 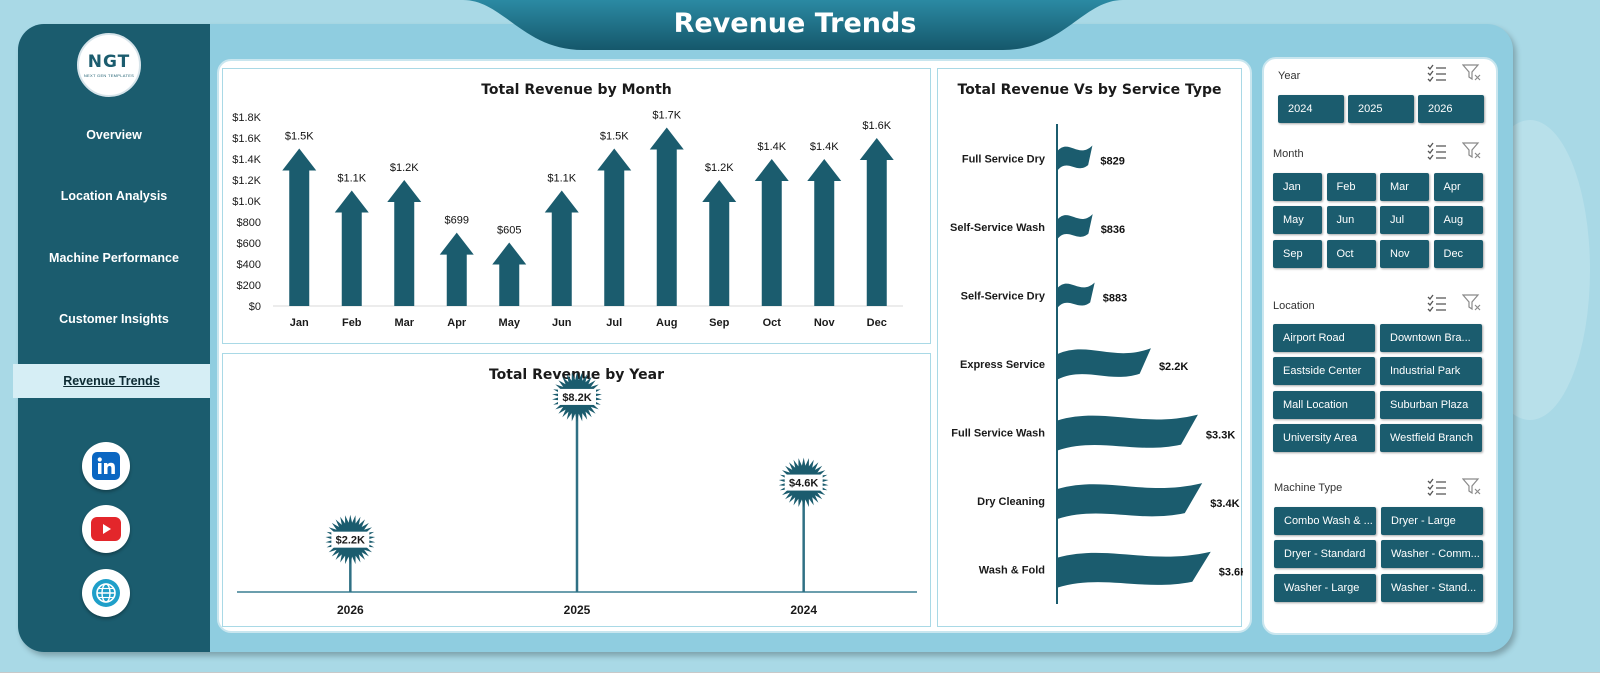 What do you see at coordinates (1002, 365) in the screenshot?
I see `category-label: Express Service` at bounding box center [1002, 365].